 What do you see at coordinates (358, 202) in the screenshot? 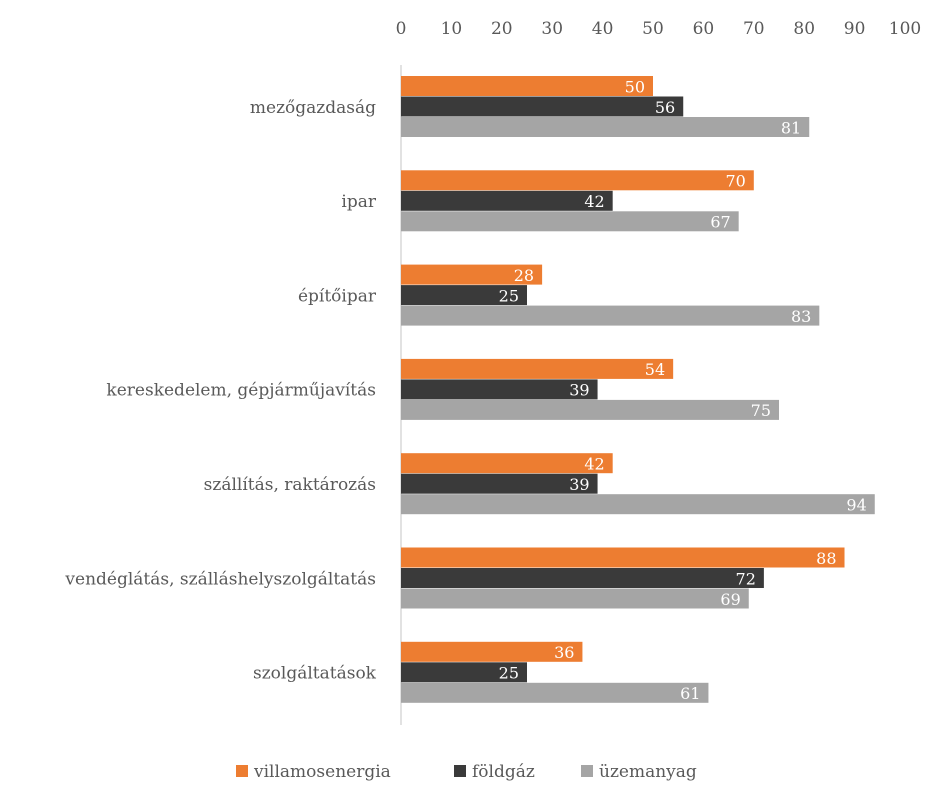
I see `category-label: ipar` at bounding box center [358, 202].